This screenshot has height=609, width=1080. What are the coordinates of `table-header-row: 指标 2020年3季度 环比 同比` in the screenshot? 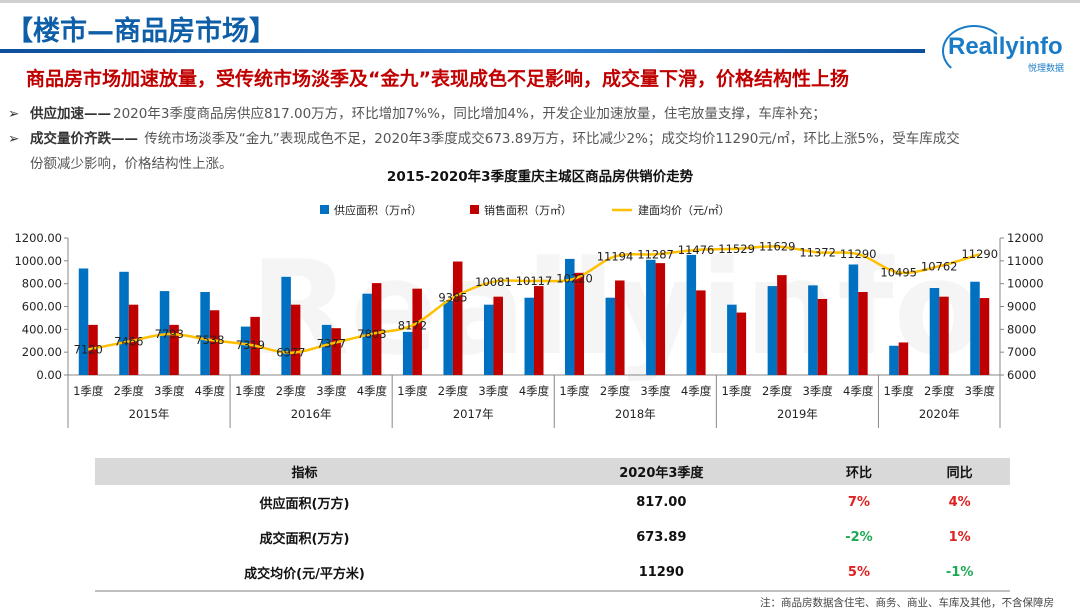 It's located at (552, 471).